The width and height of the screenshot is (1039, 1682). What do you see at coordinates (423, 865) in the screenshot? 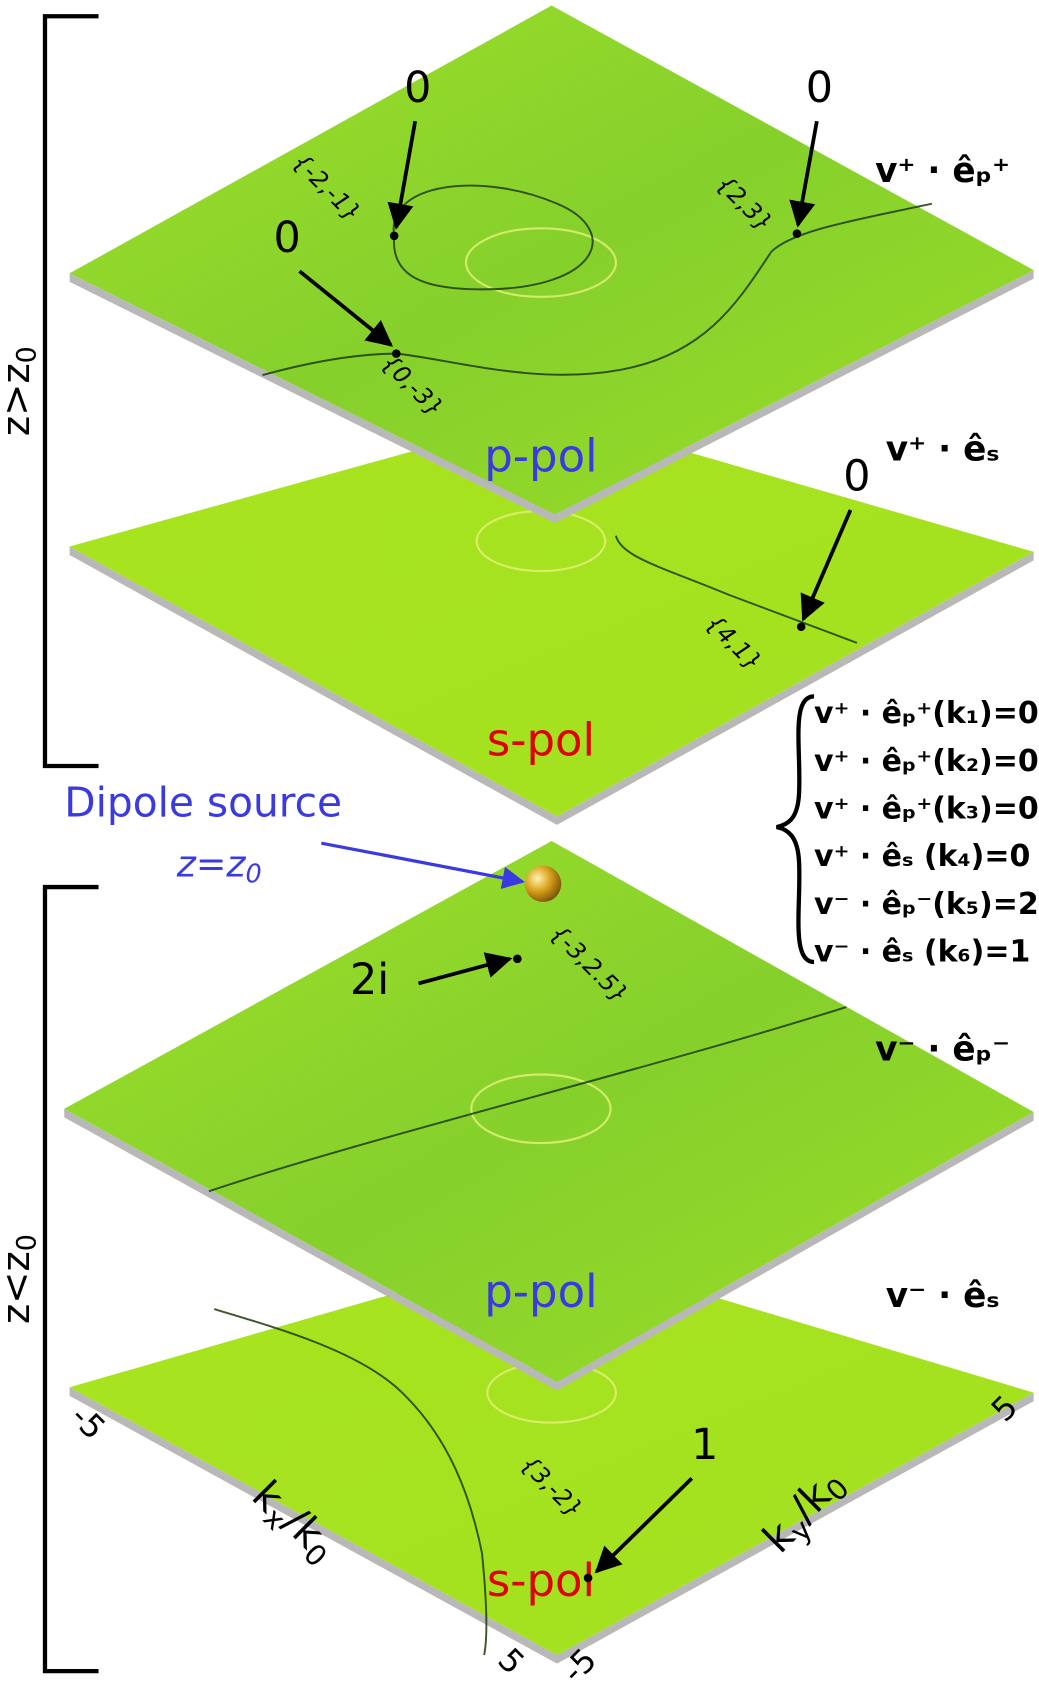
I see `dipole-arrow` at bounding box center [423, 865].